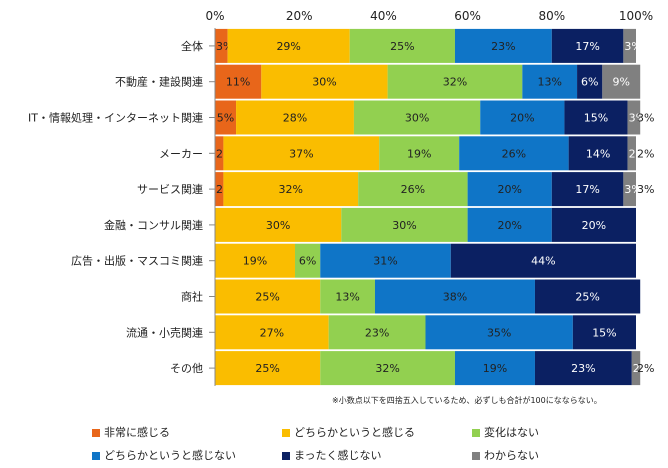 This screenshot has height=468, width=668. Describe the element at coordinates (115, 118) in the screenshot. I see `category-label: IT・情報処理・インターネット関連` at that location.